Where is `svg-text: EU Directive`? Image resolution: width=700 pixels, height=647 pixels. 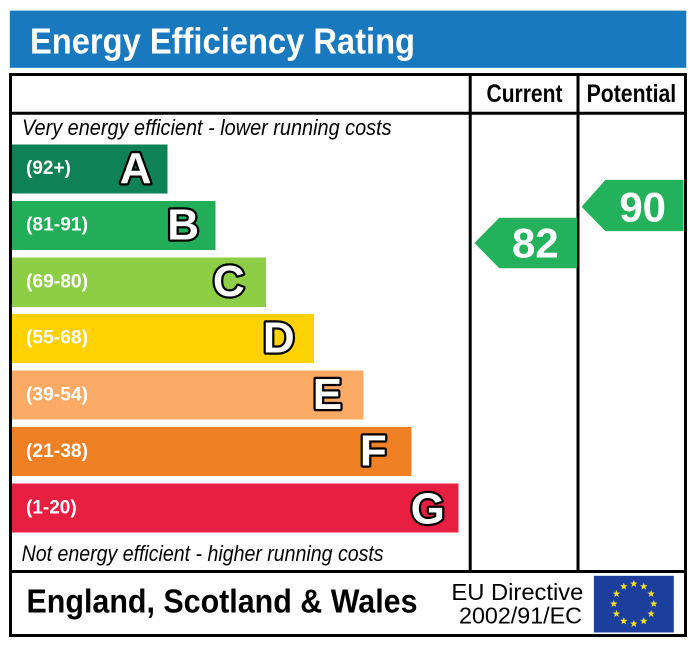 svg-text: EU Directive is located at coordinates (517, 592).